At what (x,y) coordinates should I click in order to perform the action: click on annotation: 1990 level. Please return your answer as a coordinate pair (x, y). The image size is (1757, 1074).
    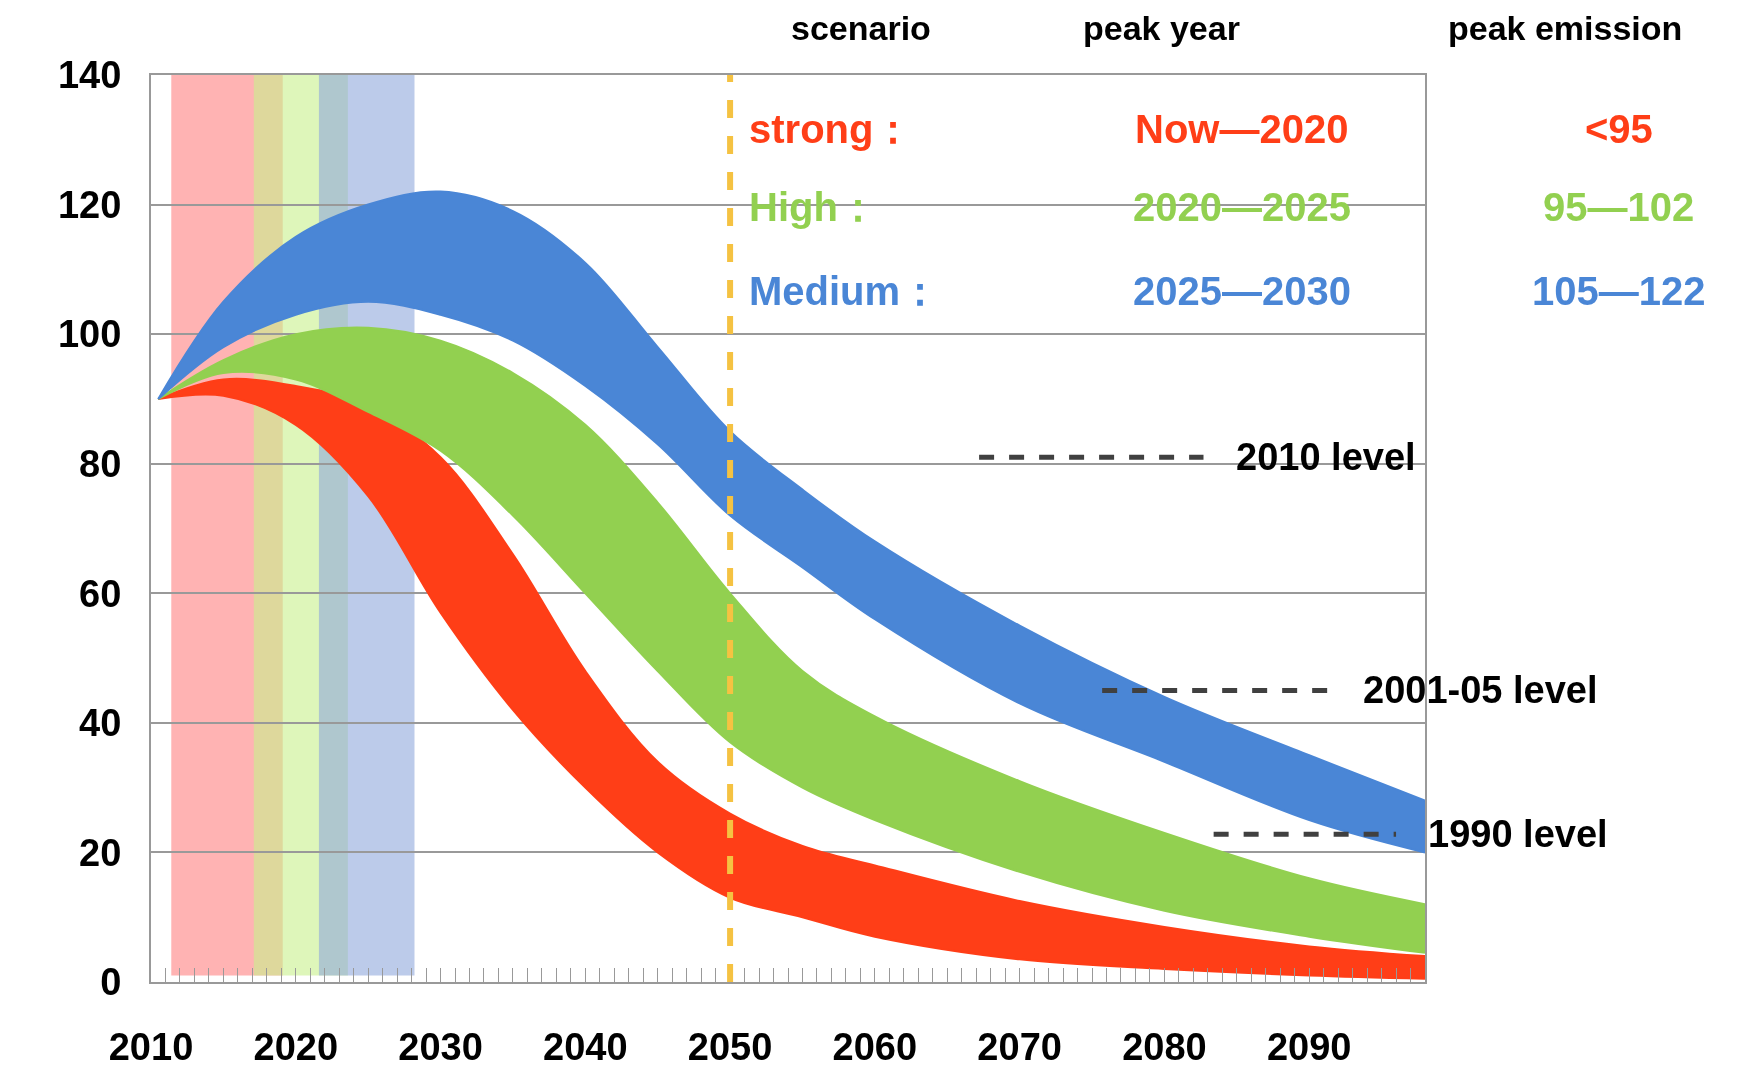
    Looking at the image, I should click on (1518, 834).